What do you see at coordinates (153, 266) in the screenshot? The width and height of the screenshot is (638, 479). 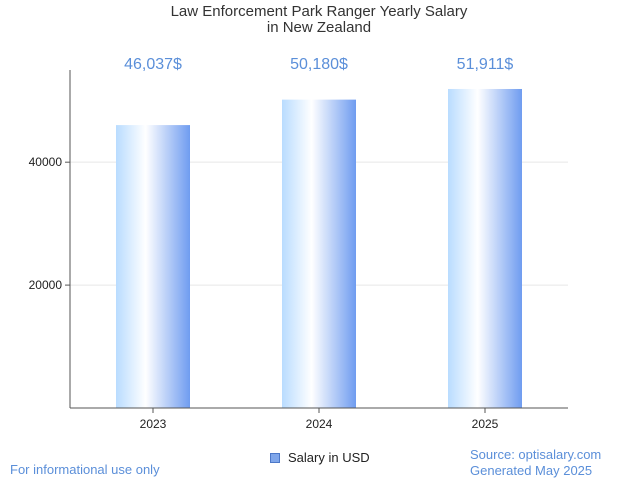 I see `bar-2023` at bounding box center [153, 266].